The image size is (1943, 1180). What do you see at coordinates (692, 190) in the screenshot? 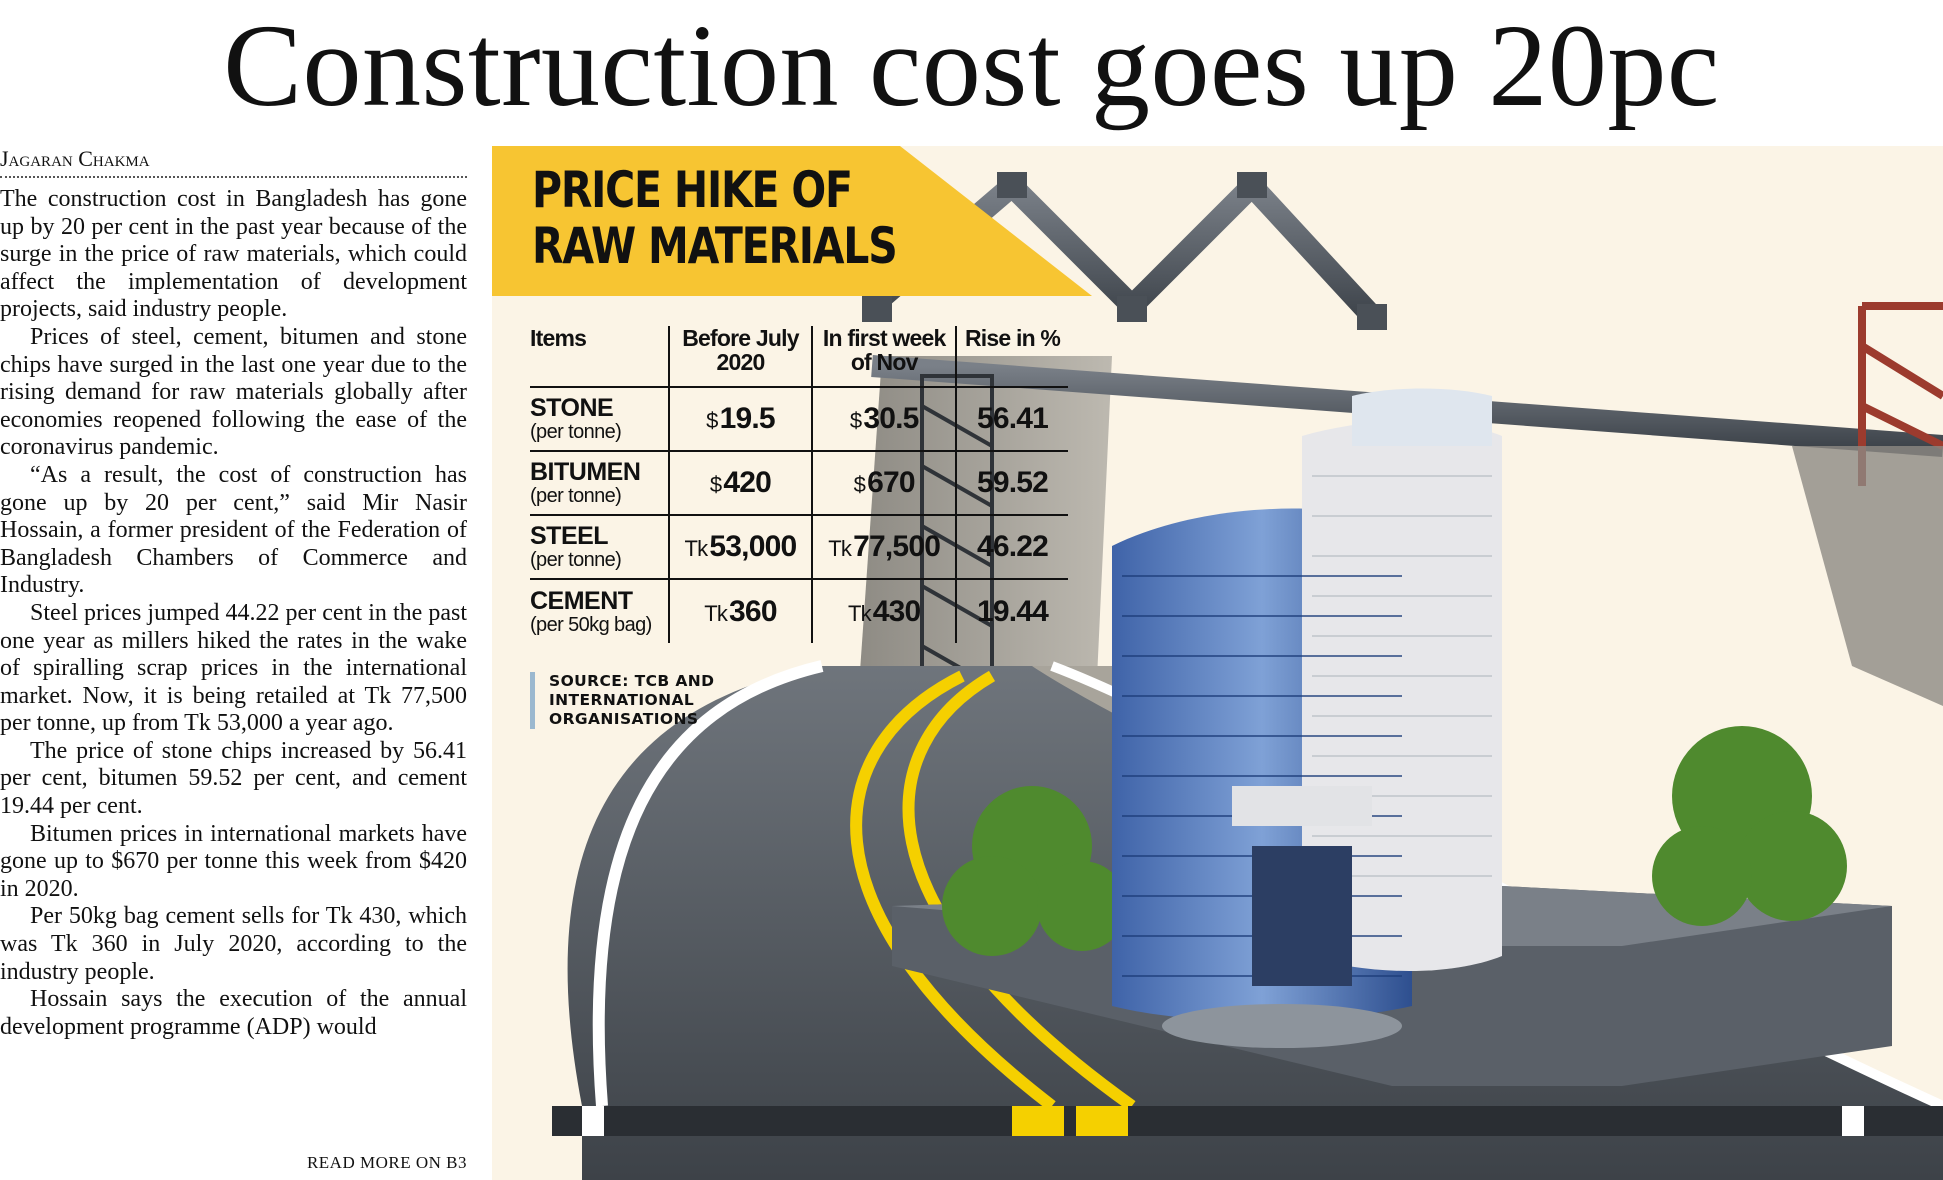
I see `graphic-title-line1: PRICE HIKE OF` at bounding box center [692, 190].